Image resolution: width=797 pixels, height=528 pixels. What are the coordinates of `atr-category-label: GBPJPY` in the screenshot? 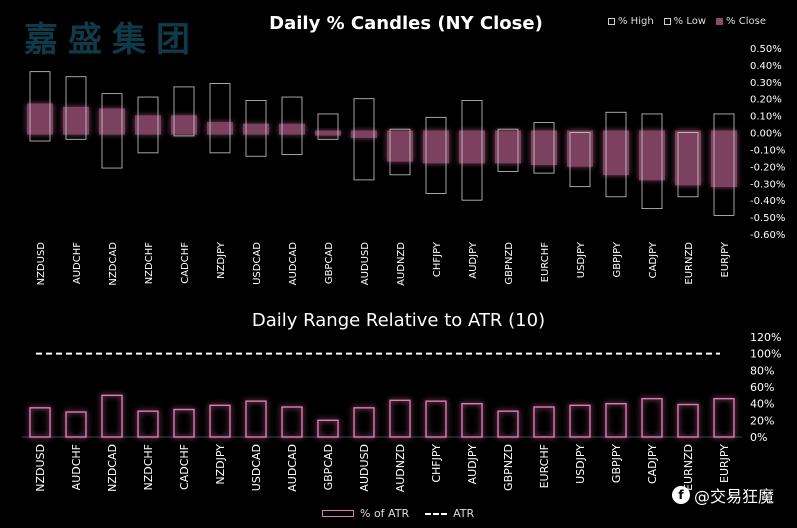 It's located at (616, 463).